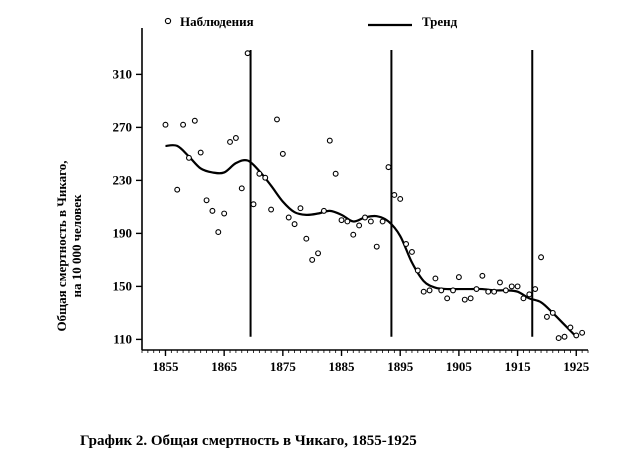 The height and width of the screenshot is (463, 630). I want to click on y-tick-label: 230, so click(123, 179).